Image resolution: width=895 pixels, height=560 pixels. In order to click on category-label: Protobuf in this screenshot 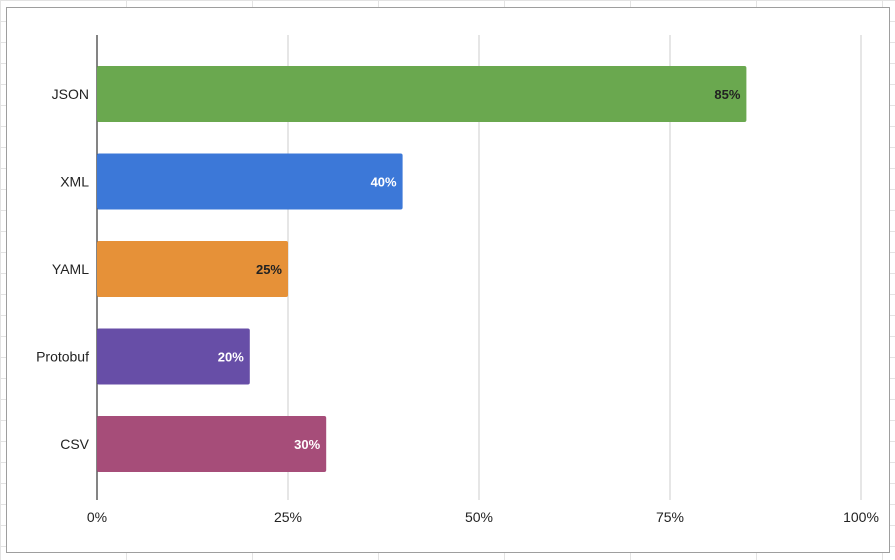, I will do `click(62, 357)`.